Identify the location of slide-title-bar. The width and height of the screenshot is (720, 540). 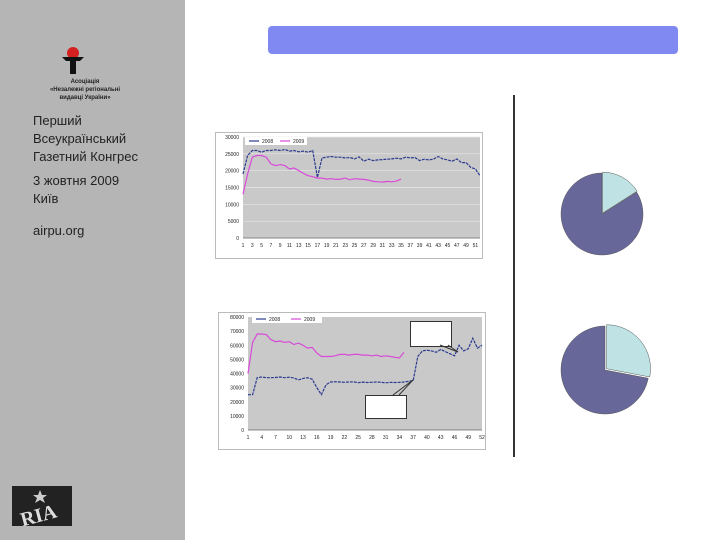
(473, 40).